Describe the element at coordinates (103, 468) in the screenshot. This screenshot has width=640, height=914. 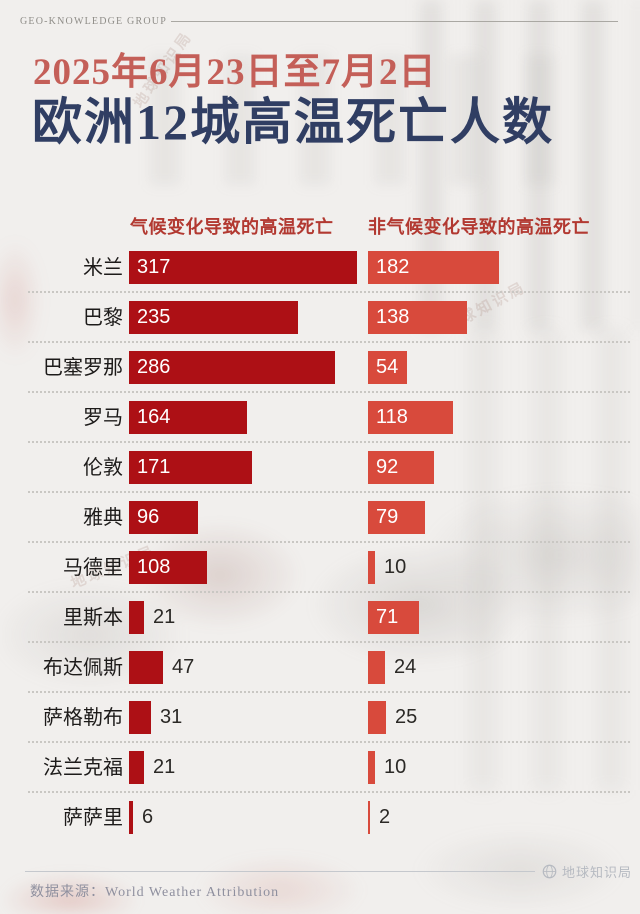
I see `city-label: 伦敦` at that location.